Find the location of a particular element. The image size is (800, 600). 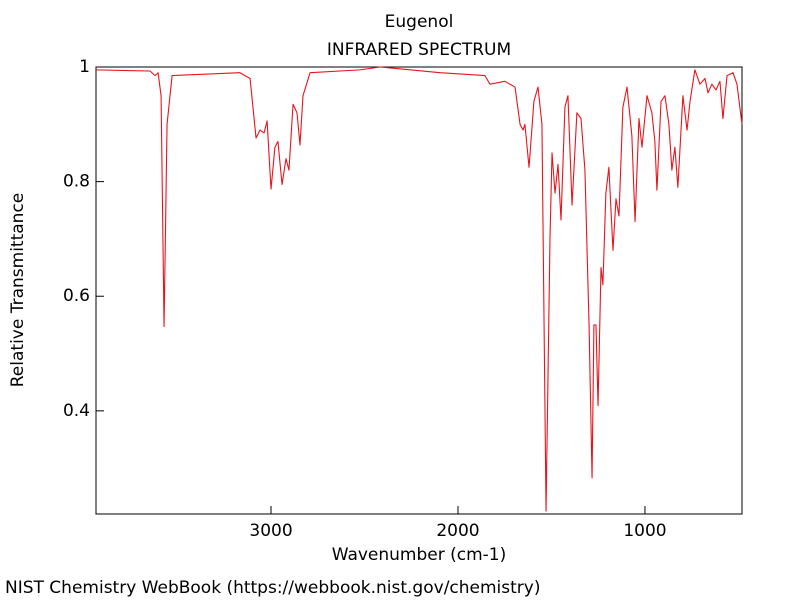

x-tick-label: 3000 is located at coordinates (270, 531).